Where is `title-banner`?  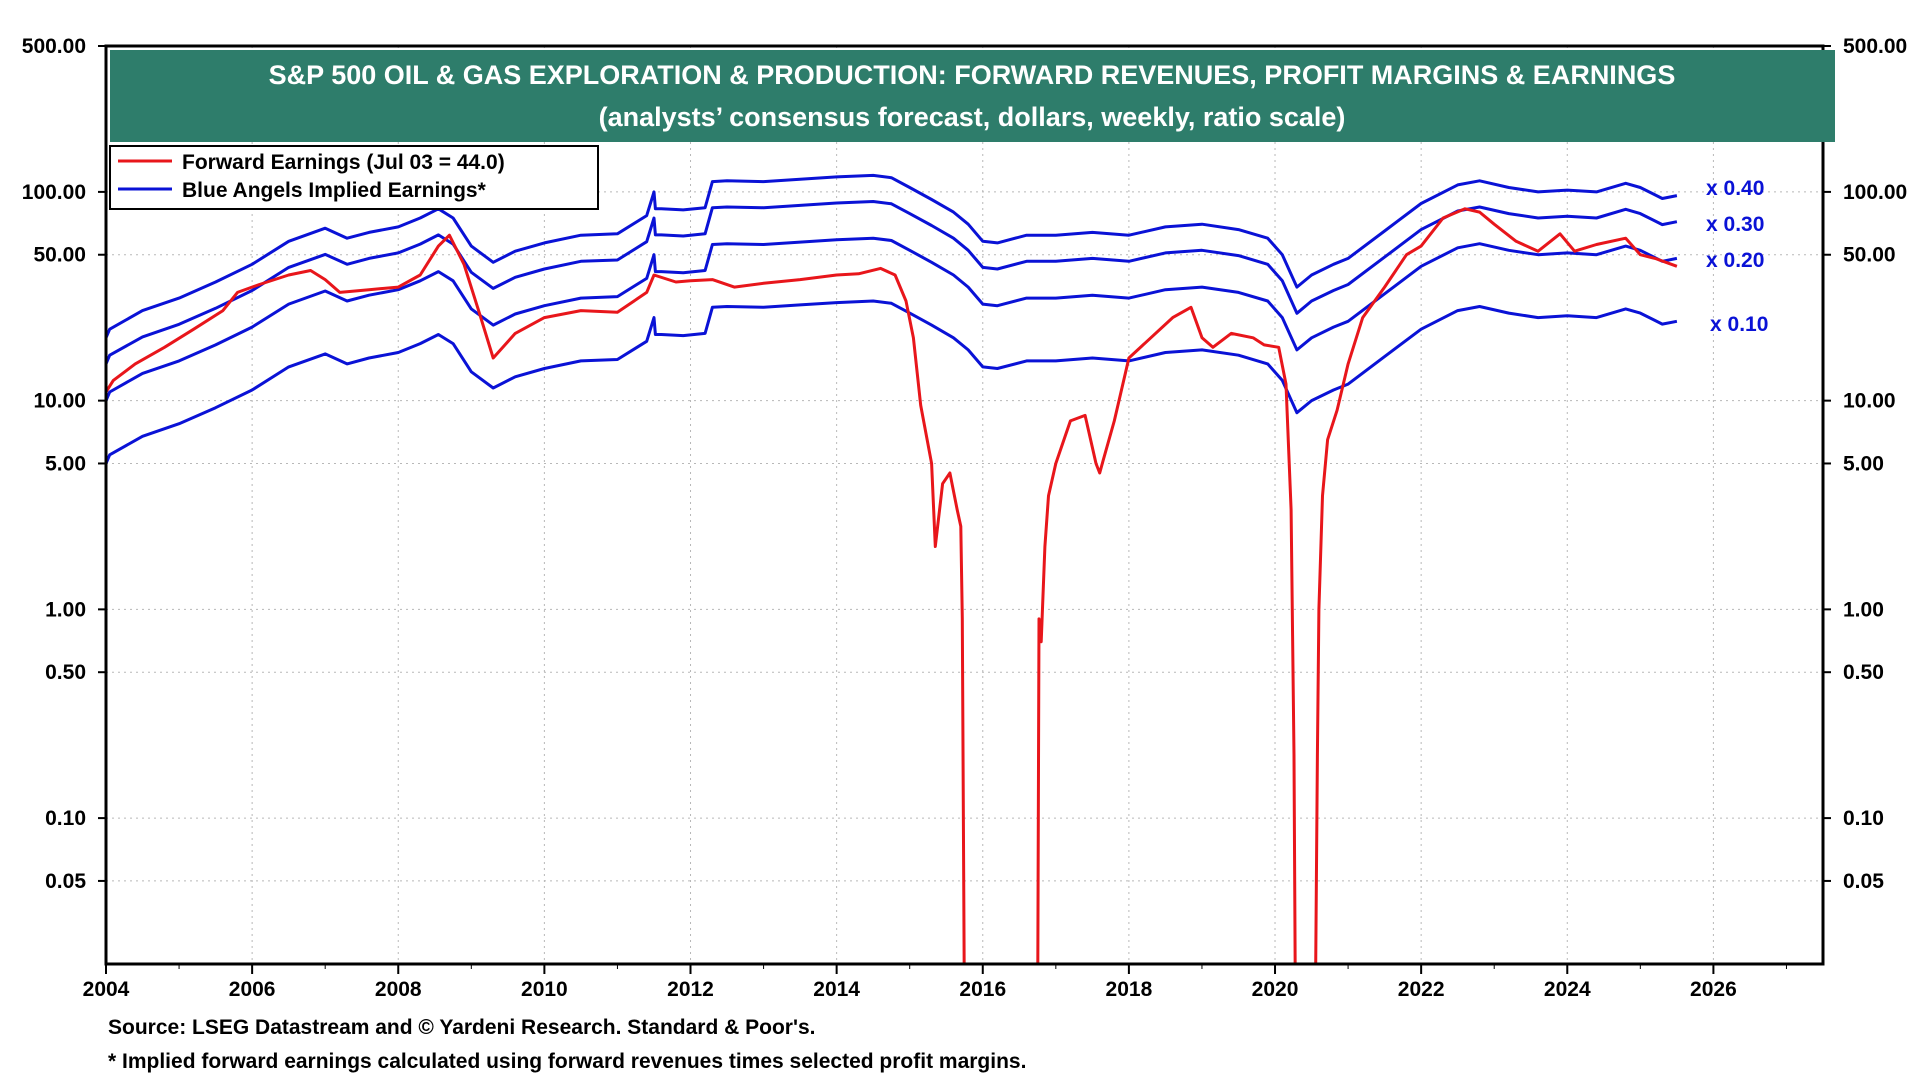
title-banner is located at coordinates (972, 96).